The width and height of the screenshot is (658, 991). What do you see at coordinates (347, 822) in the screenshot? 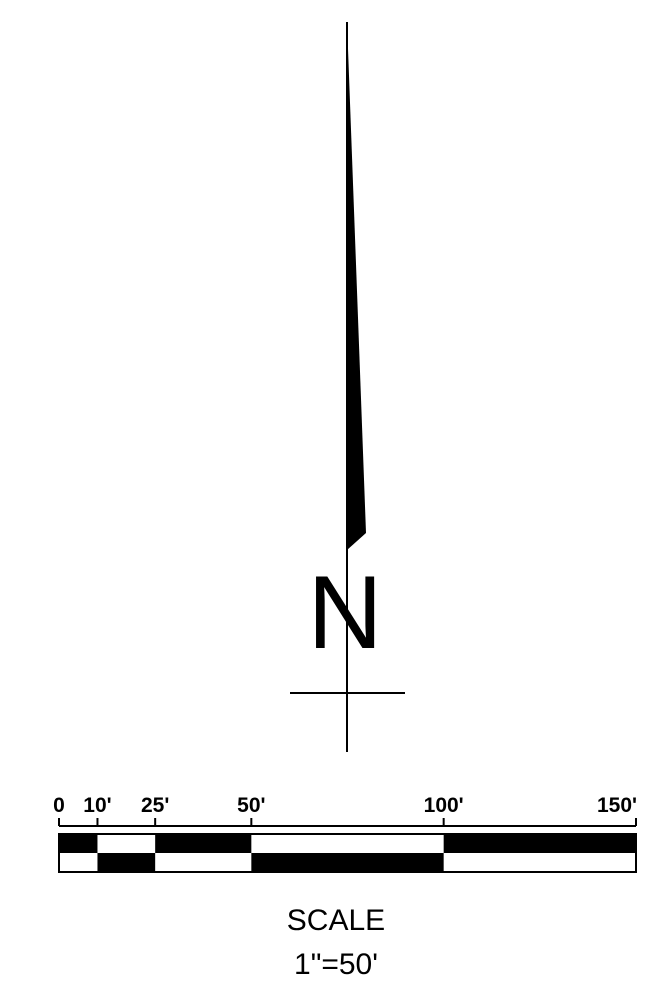
I see `scale-ticks` at bounding box center [347, 822].